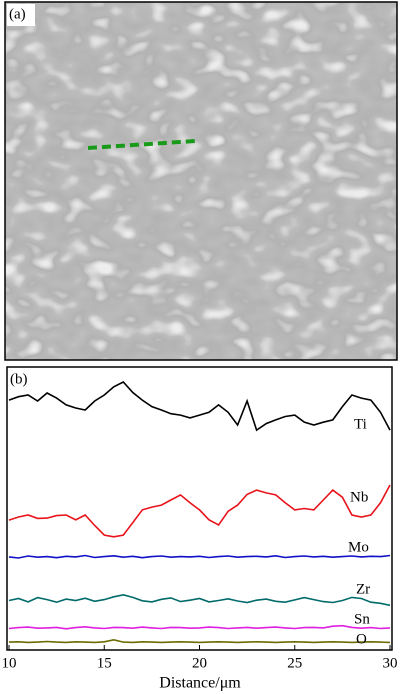 This screenshot has height=694, width=400. Describe the element at coordinates (360, 424) in the screenshot. I see `series-label: Ti` at that location.